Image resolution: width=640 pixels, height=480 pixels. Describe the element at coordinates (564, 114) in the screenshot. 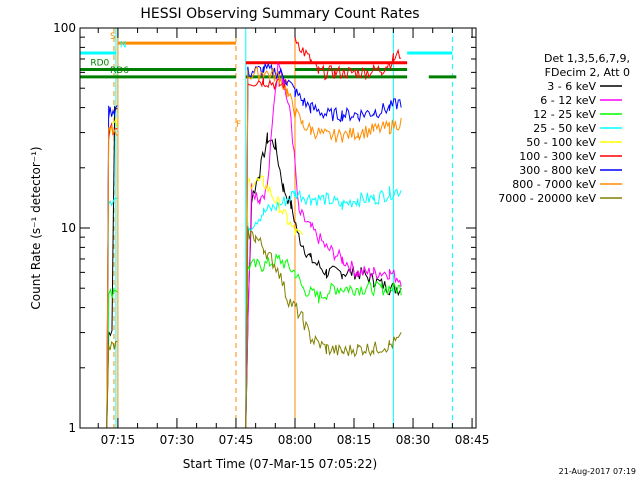

I see `legend-label-2: 12 - 25 keV` at that location.